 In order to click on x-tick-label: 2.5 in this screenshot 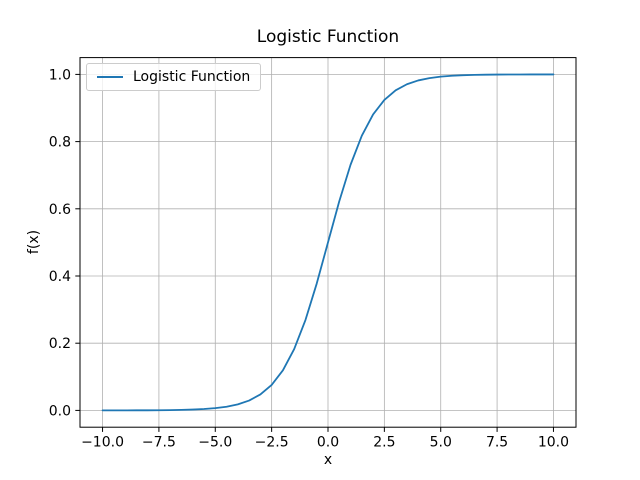, I will do `click(384, 443)`.